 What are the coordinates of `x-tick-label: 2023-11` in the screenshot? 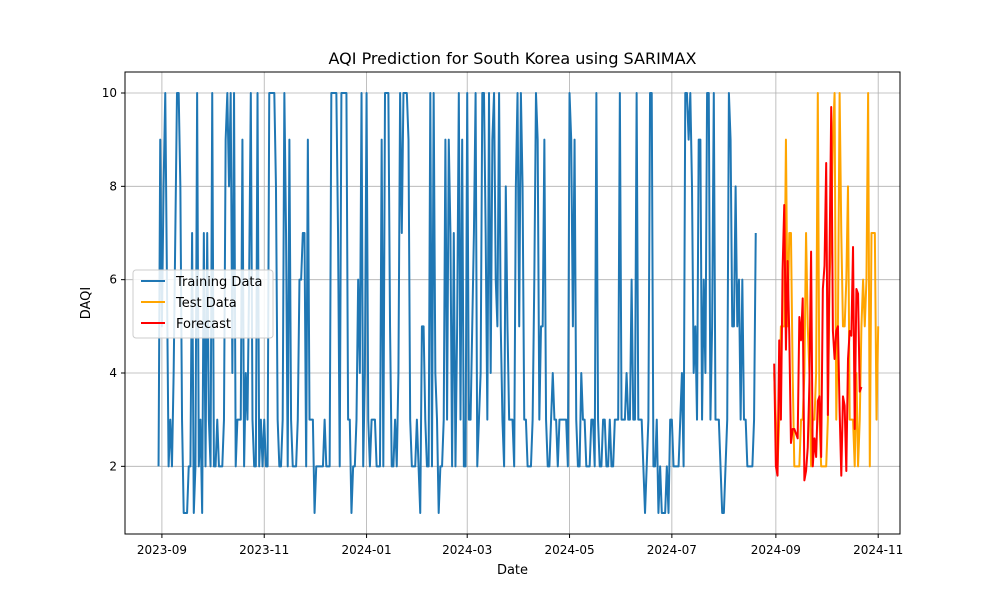 It's located at (264, 550).